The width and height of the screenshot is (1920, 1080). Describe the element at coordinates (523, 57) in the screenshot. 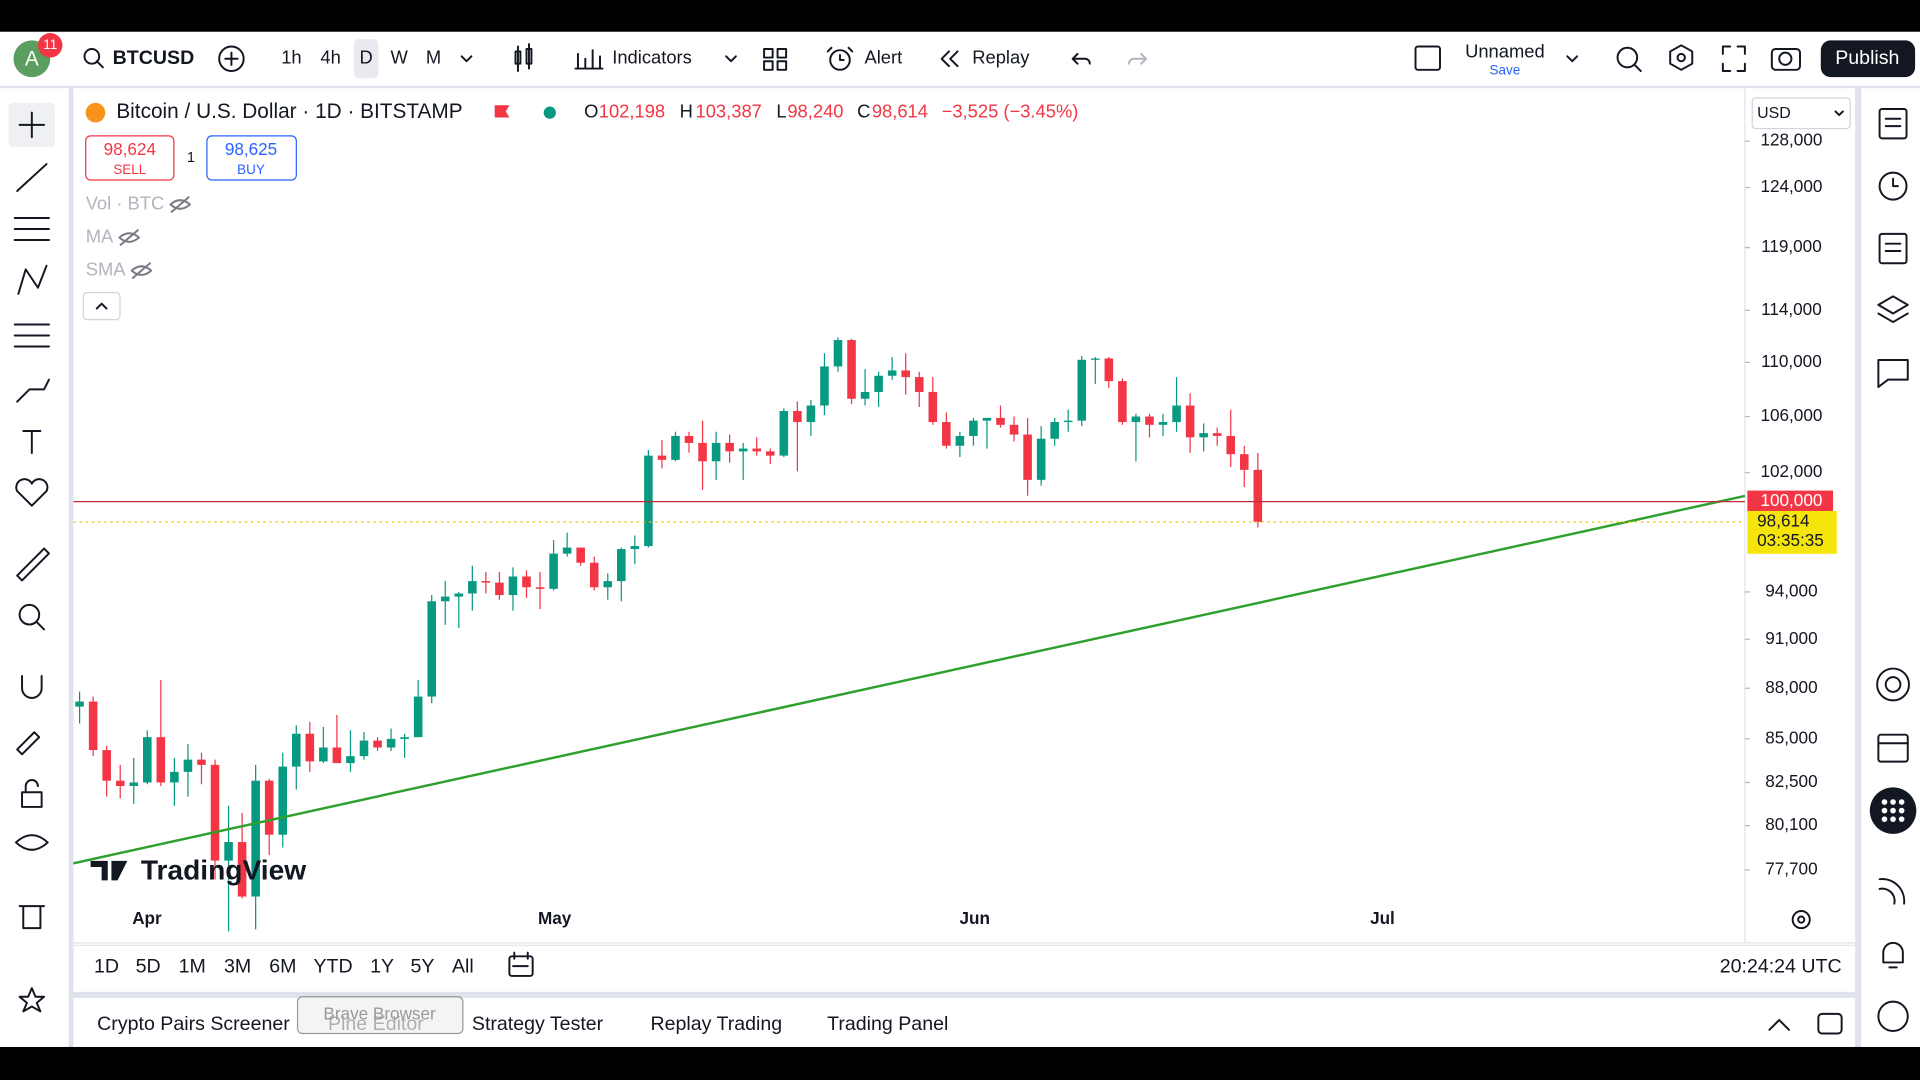

I see `chart-type-icon` at that location.